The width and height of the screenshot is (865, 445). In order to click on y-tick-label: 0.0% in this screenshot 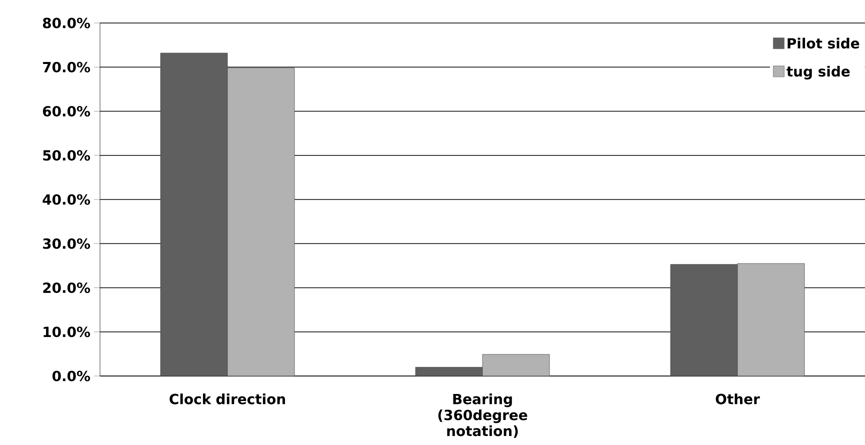, I will do `click(71, 376)`.